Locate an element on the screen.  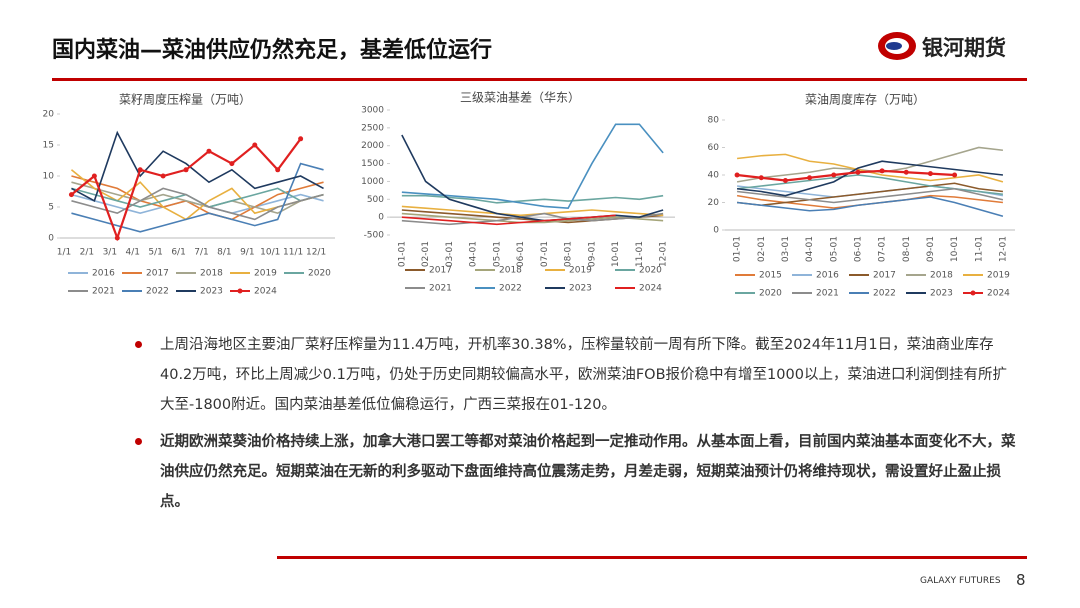
x-tick-label: 3/1 is located at coordinates (110, 253).